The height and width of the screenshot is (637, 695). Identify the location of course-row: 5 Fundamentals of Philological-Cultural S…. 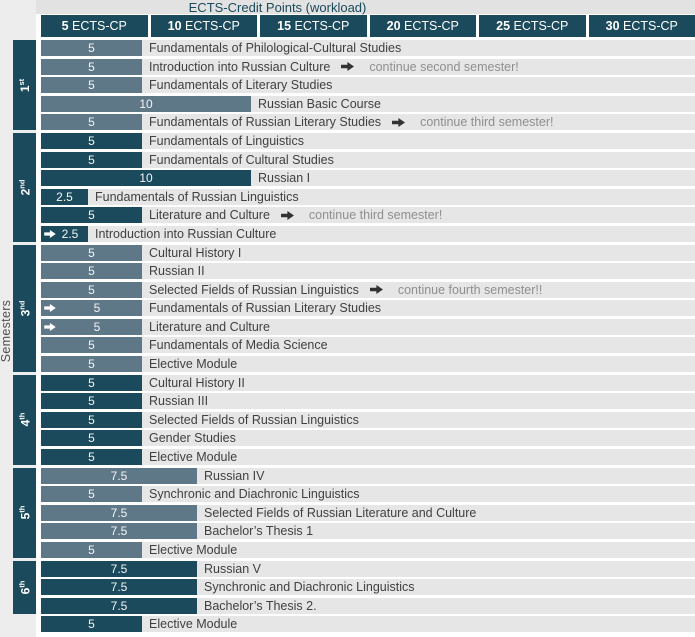
(368, 48).